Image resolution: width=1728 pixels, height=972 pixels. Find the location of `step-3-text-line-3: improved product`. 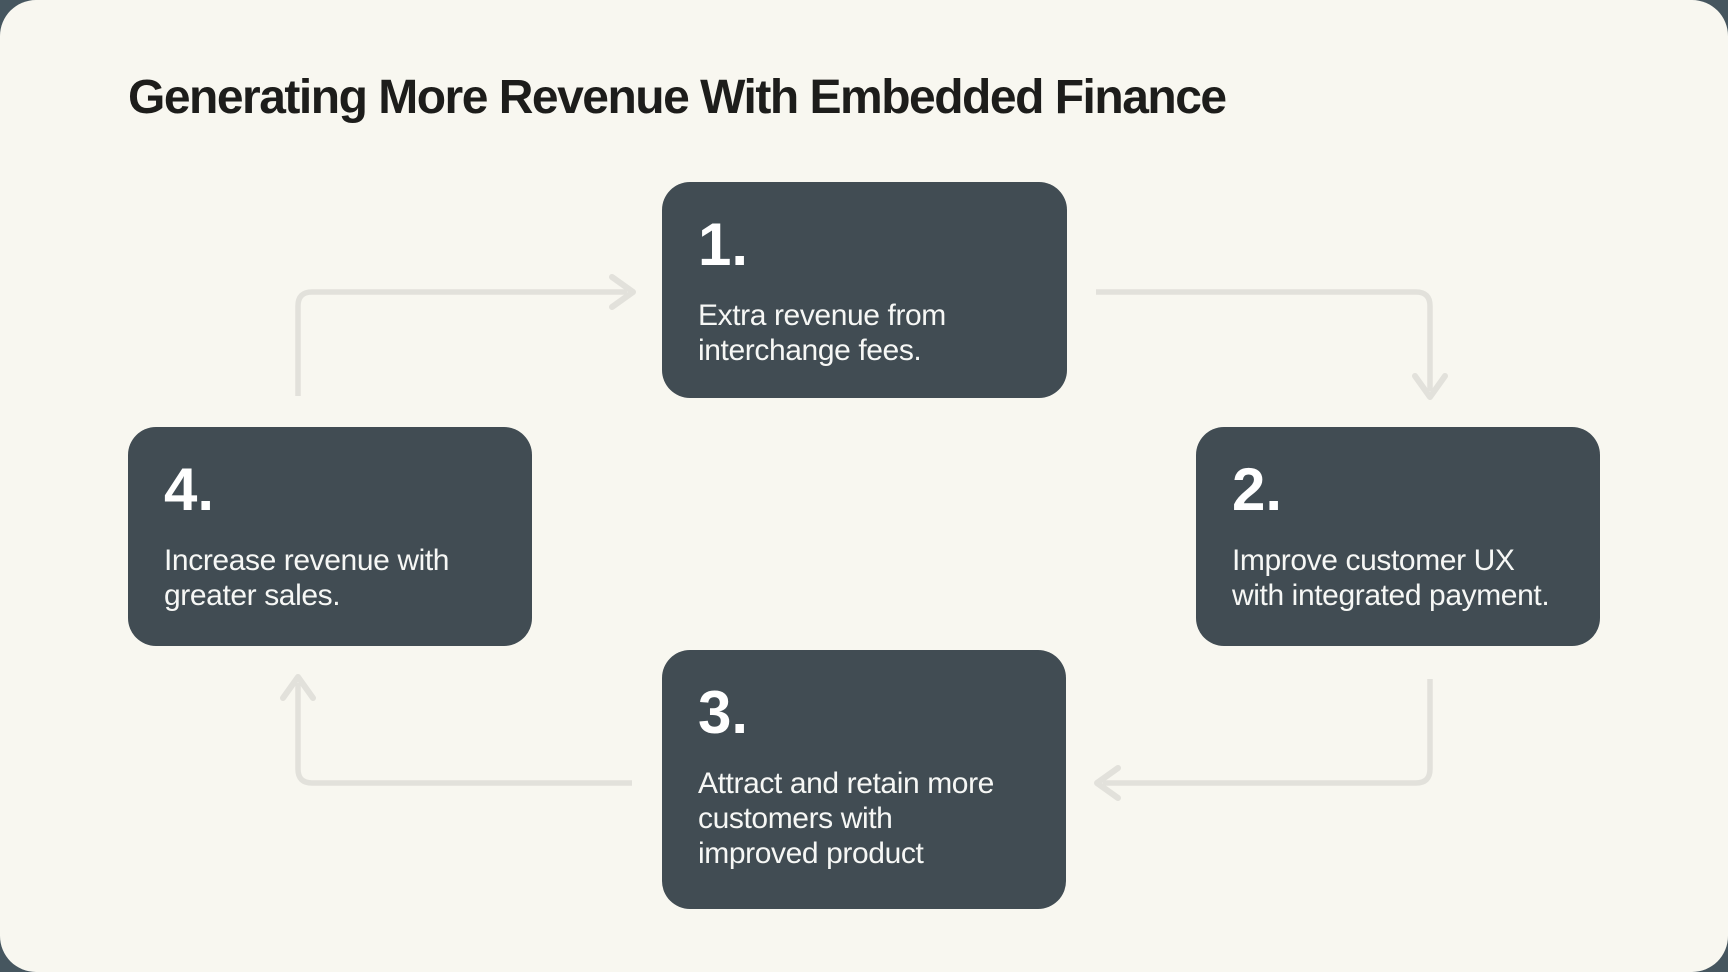

step-3-text-line-3: improved product is located at coordinates (811, 853).